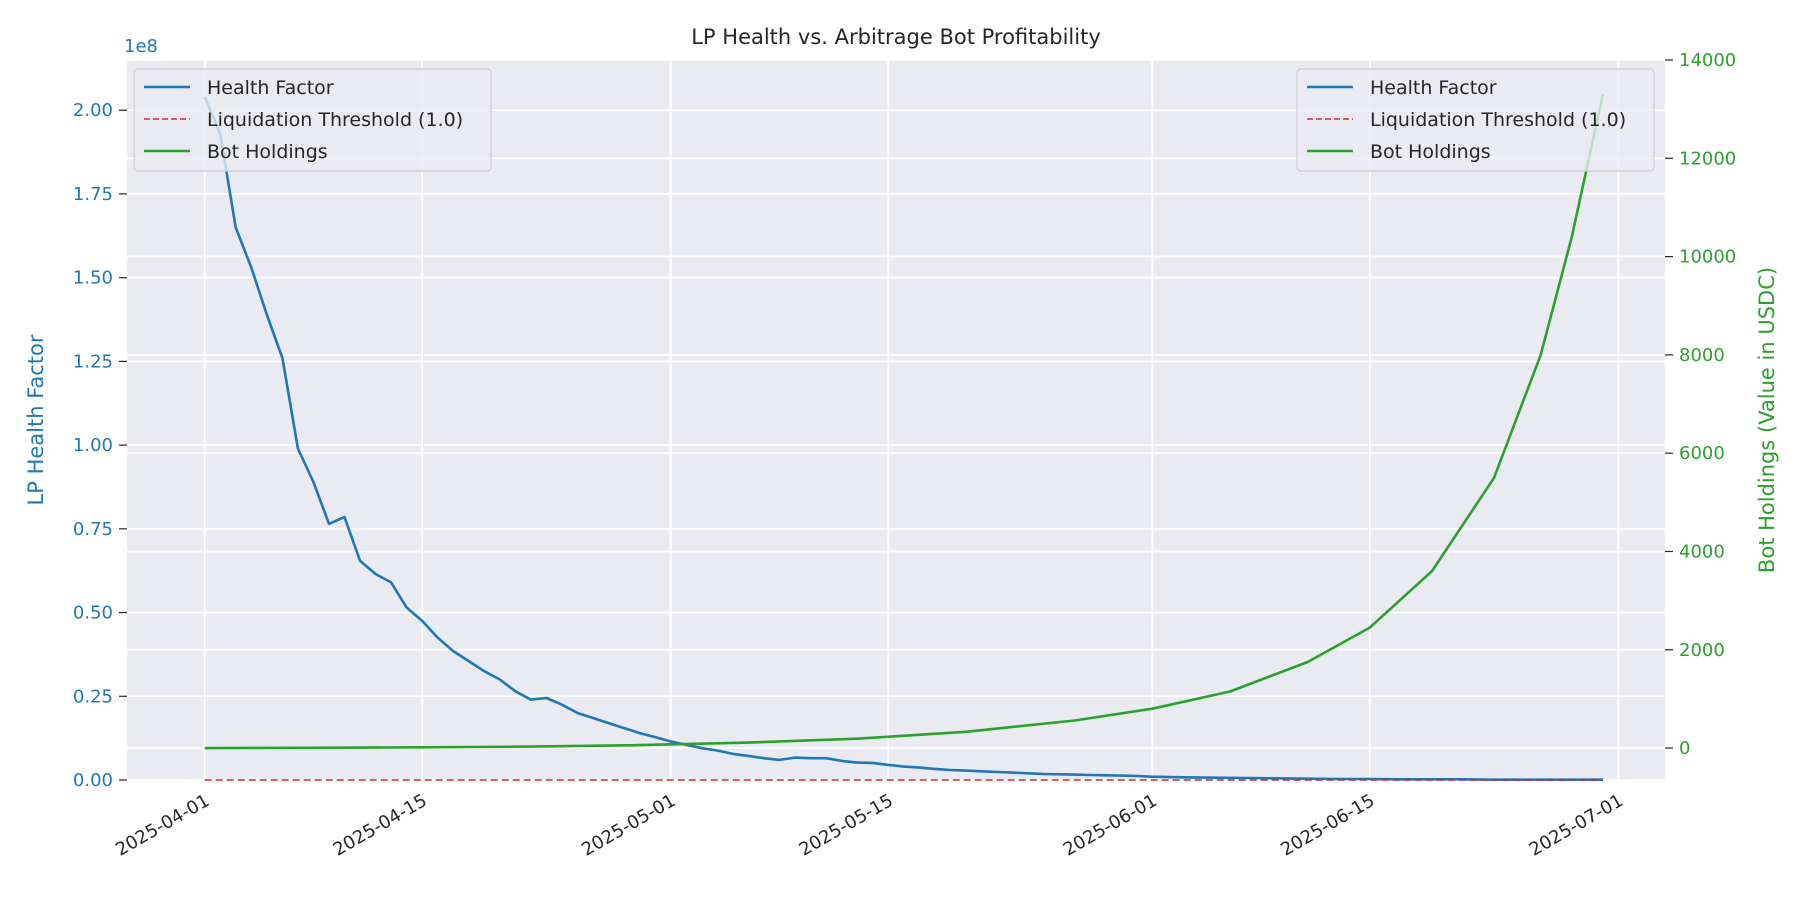 The width and height of the screenshot is (1800, 900). What do you see at coordinates (93, 613) in the screenshot?
I see `y-left-tick-label: 0.50` at bounding box center [93, 613].